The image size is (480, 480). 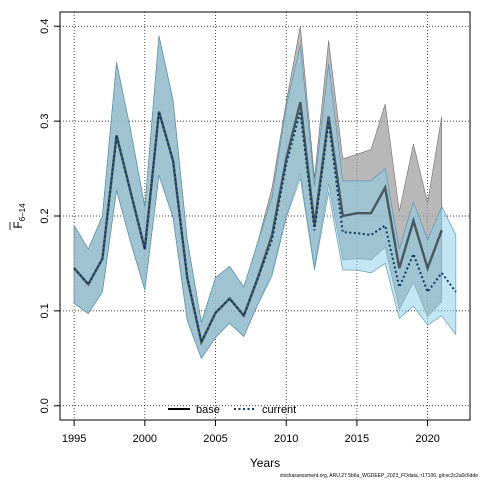 What do you see at coordinates (251, 432) in the screenshot?
I see `x-axis: 1995 2000 2005 2010 2015 2020` at bounding box center [251, 432].